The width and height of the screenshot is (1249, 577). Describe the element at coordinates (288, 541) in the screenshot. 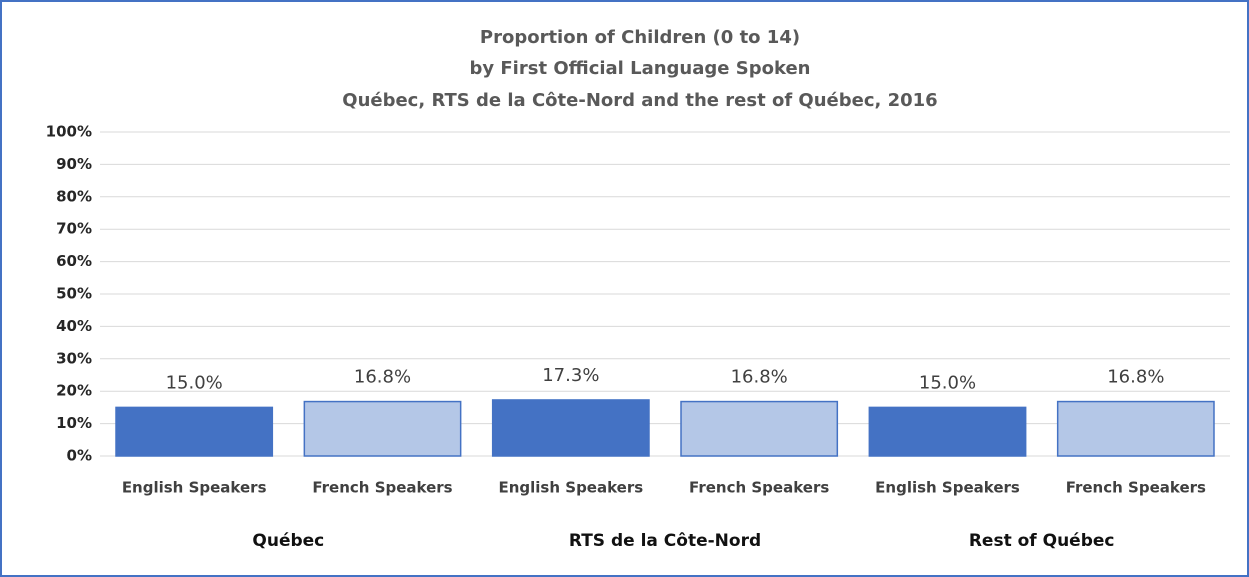

I see `group-label: Québec` at that location.